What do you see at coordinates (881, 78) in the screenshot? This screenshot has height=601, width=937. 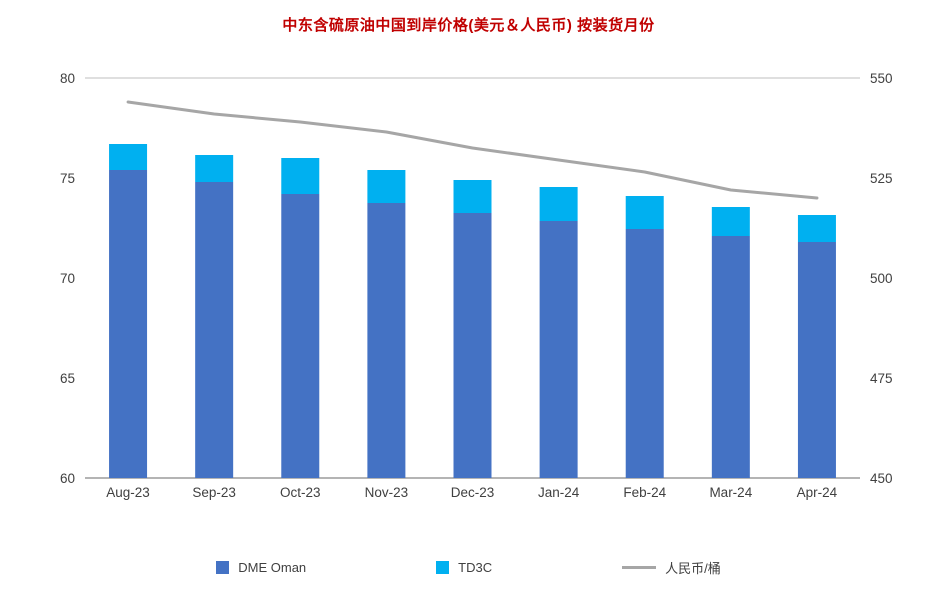 I see `right-axis-tick-label: 550` at bounding box center [881, 78].